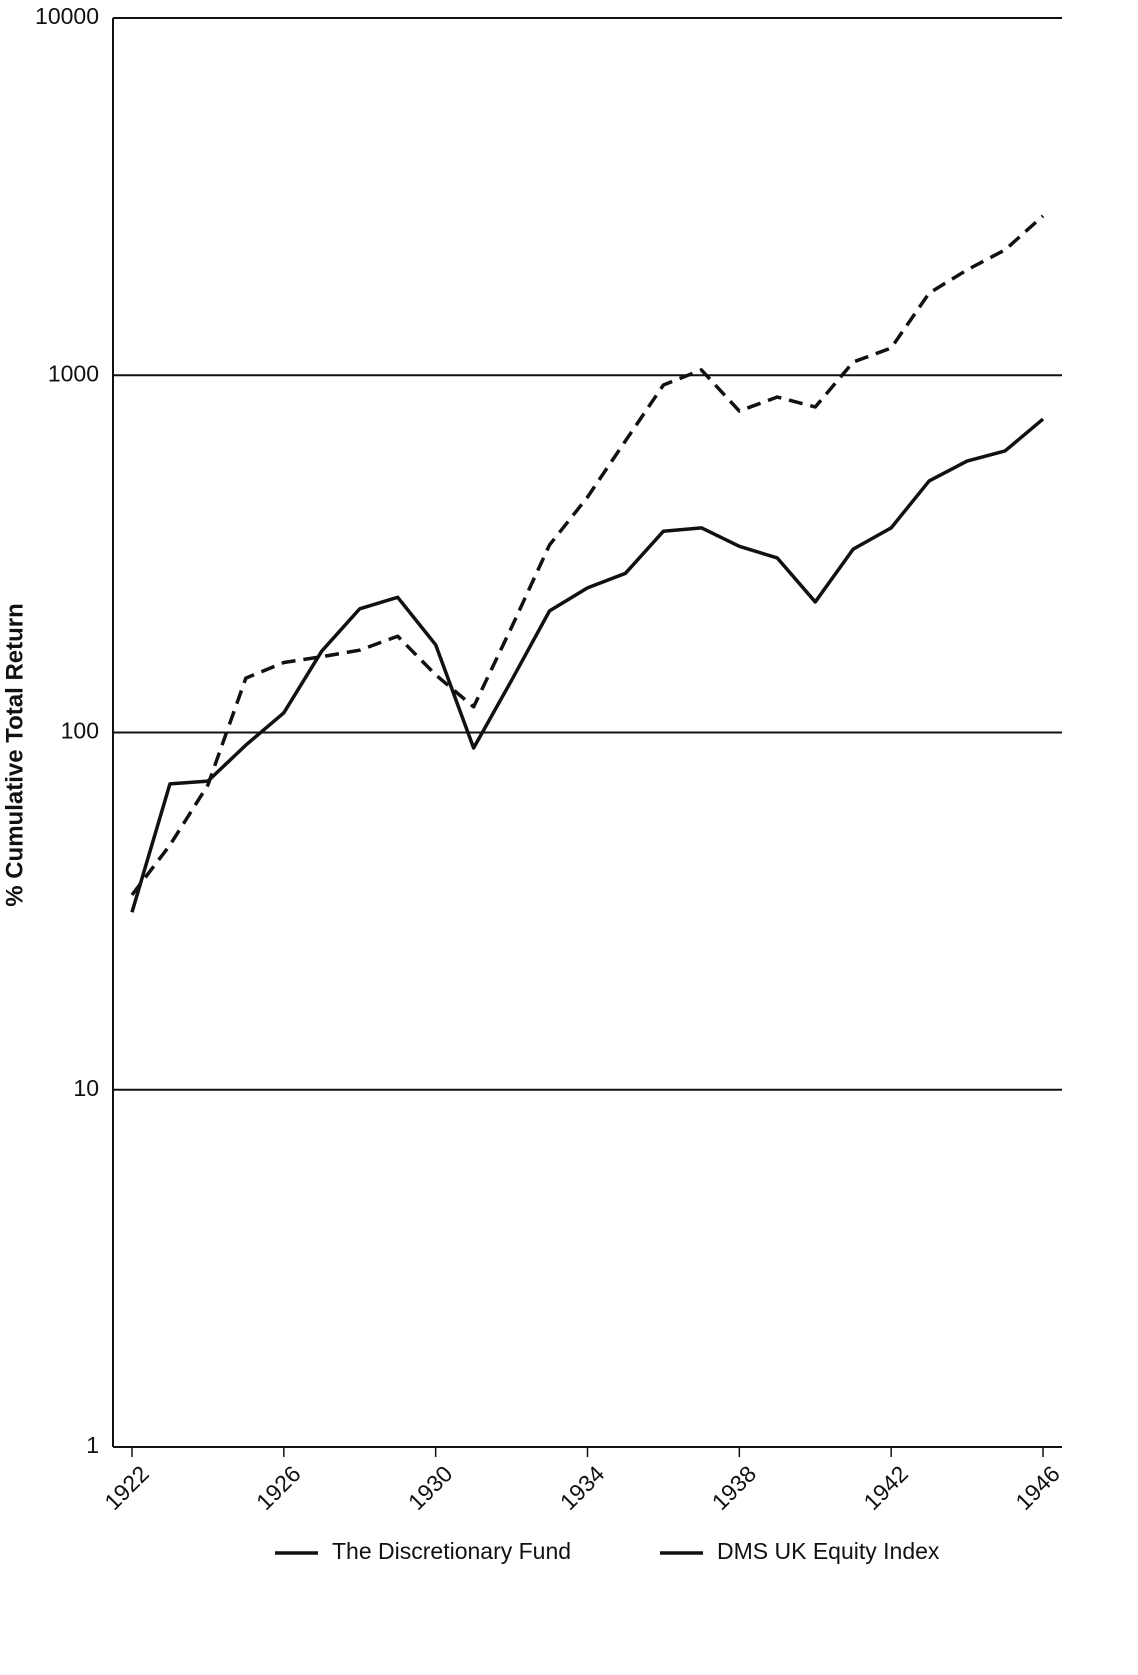 The width and height of the screenshot is (1138, 1675). I want to click on y-axis-title: % Cumulative Total Return, so click(14, 755).